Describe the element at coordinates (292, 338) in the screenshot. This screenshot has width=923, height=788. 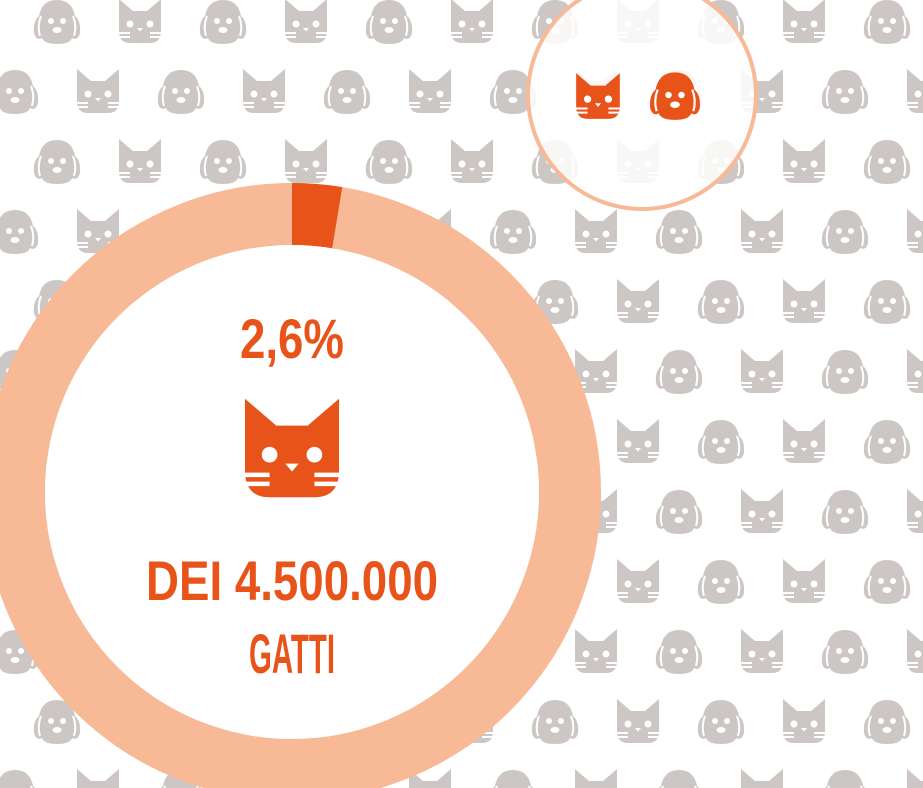
I see `value-label: 2,6%` at that location.